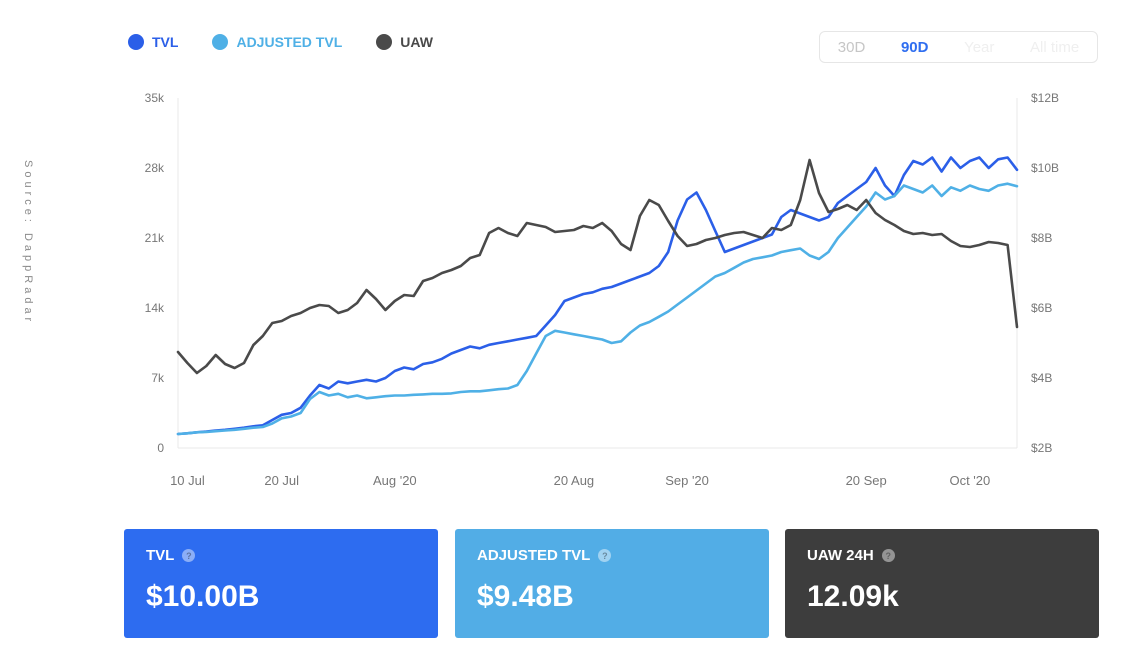 The image size is (1136, 653). Describe the element at coordinates (1045, 98) in the screenshot. I see `y-right-tick-label: $12B` at that location.